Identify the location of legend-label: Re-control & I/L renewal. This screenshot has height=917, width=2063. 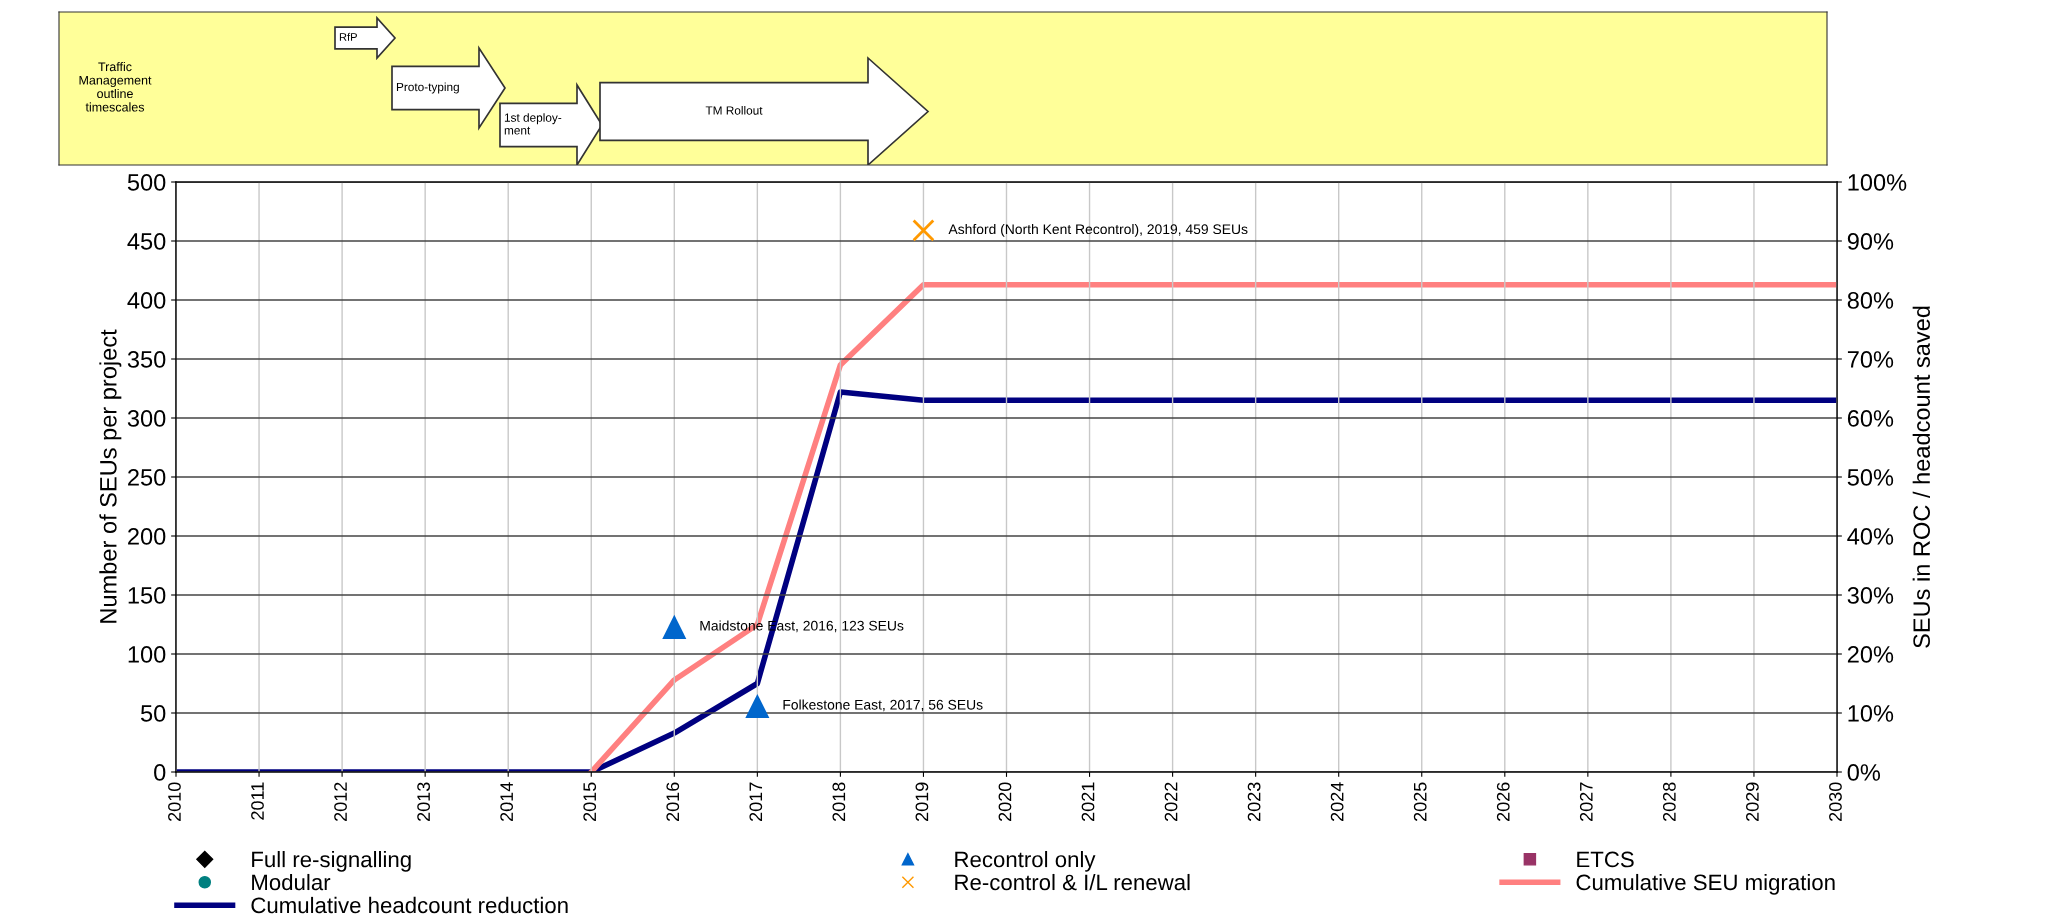
(1072, 882).